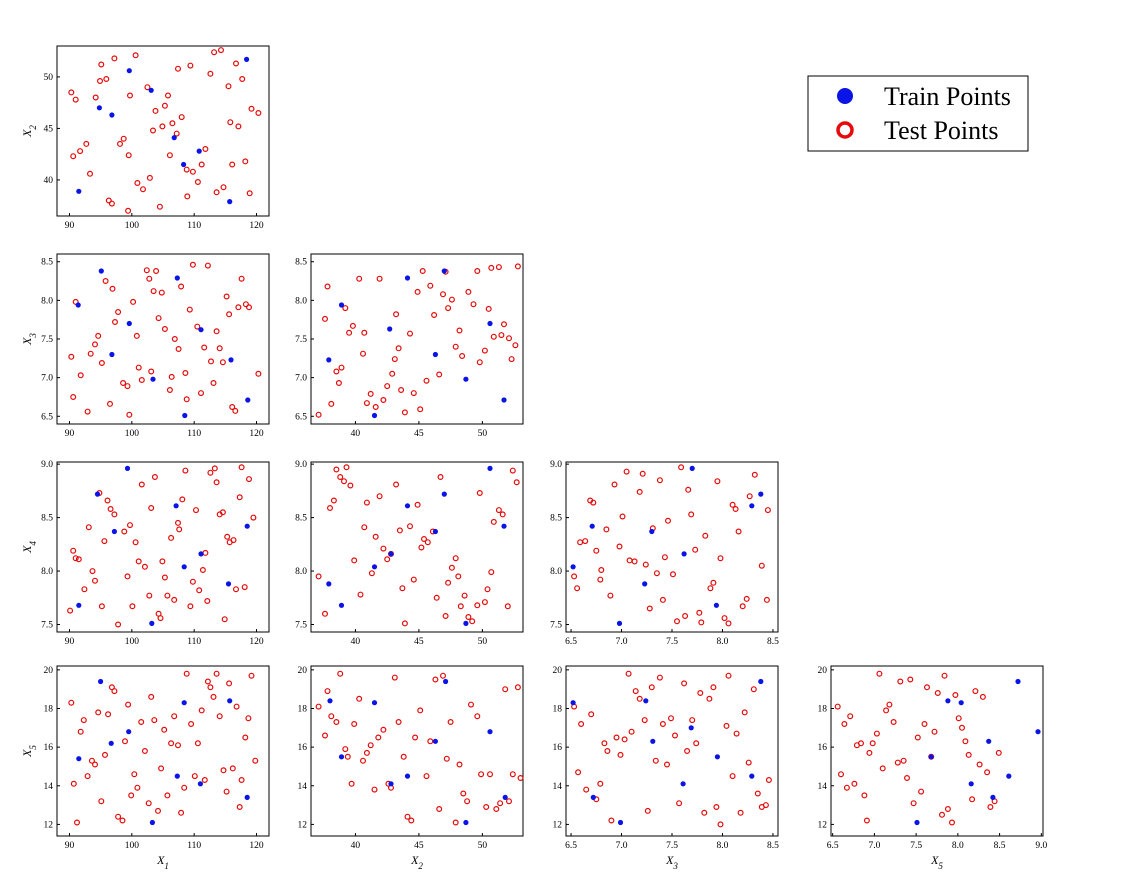 The height and width of the screenshot is (876, 1123). I want to click on legend: Train Points Test Points, so click(918, 113).